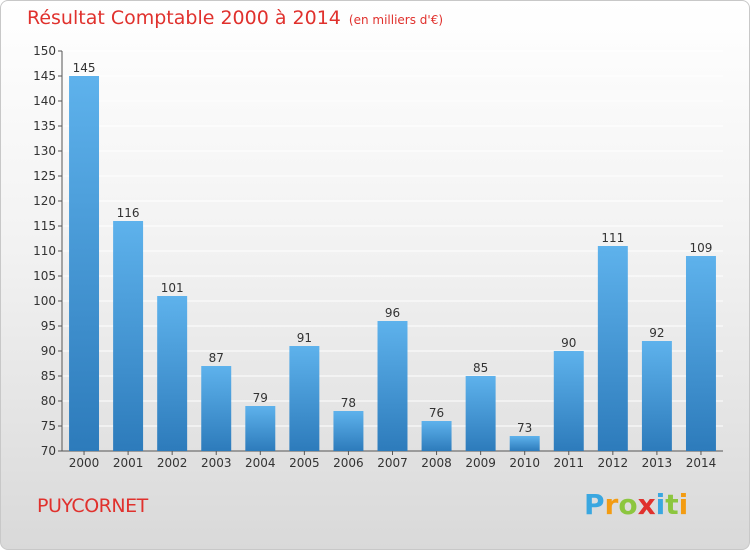  I want to click on x-tick-label: 2002, so click(172, 463).